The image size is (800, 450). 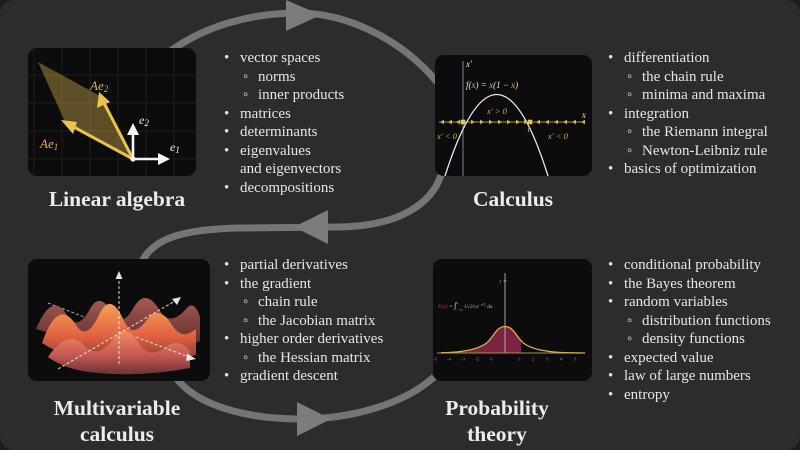 I want to click on list-item: • higher order derivatives, so click(x=320, y=339).